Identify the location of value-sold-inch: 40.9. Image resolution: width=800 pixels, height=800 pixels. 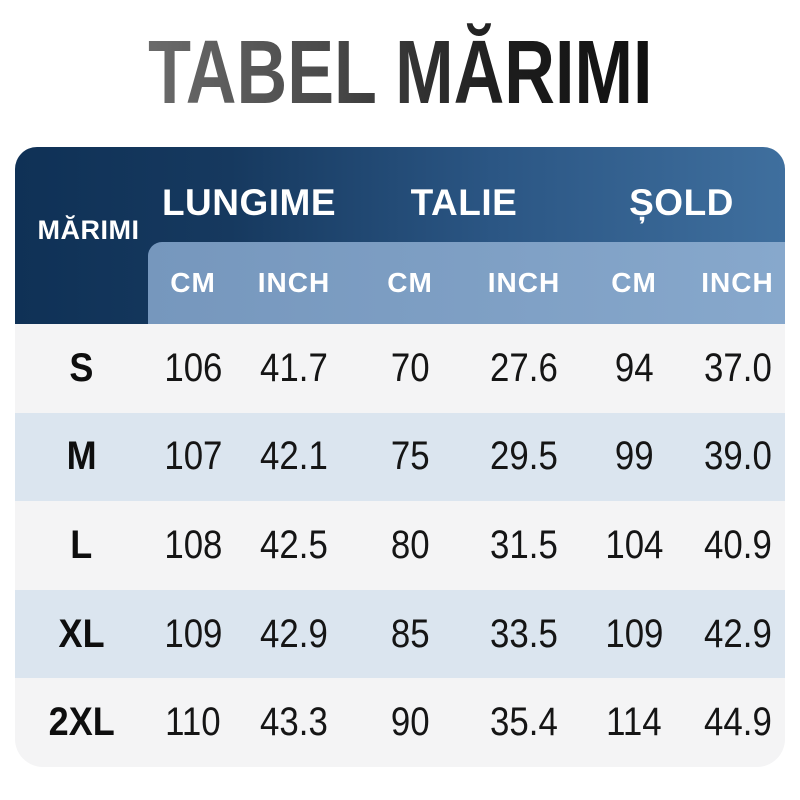
(737, 544).